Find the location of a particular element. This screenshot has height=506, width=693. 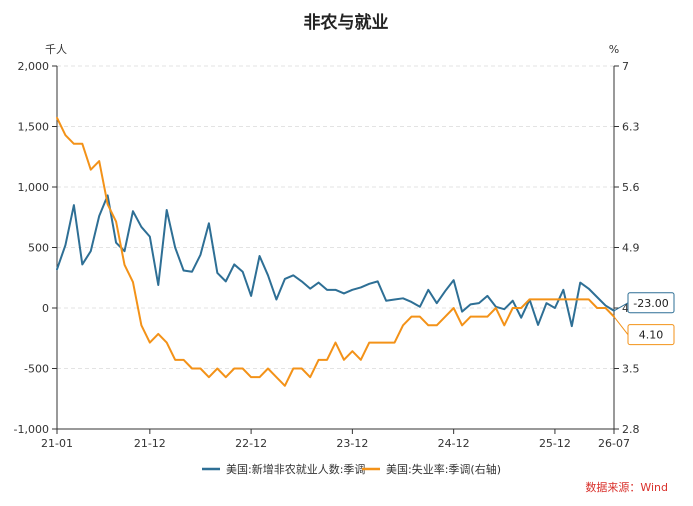

legend-entry-label: 美国:失业率:季调(右轴) is located at coordinates (443, 469).